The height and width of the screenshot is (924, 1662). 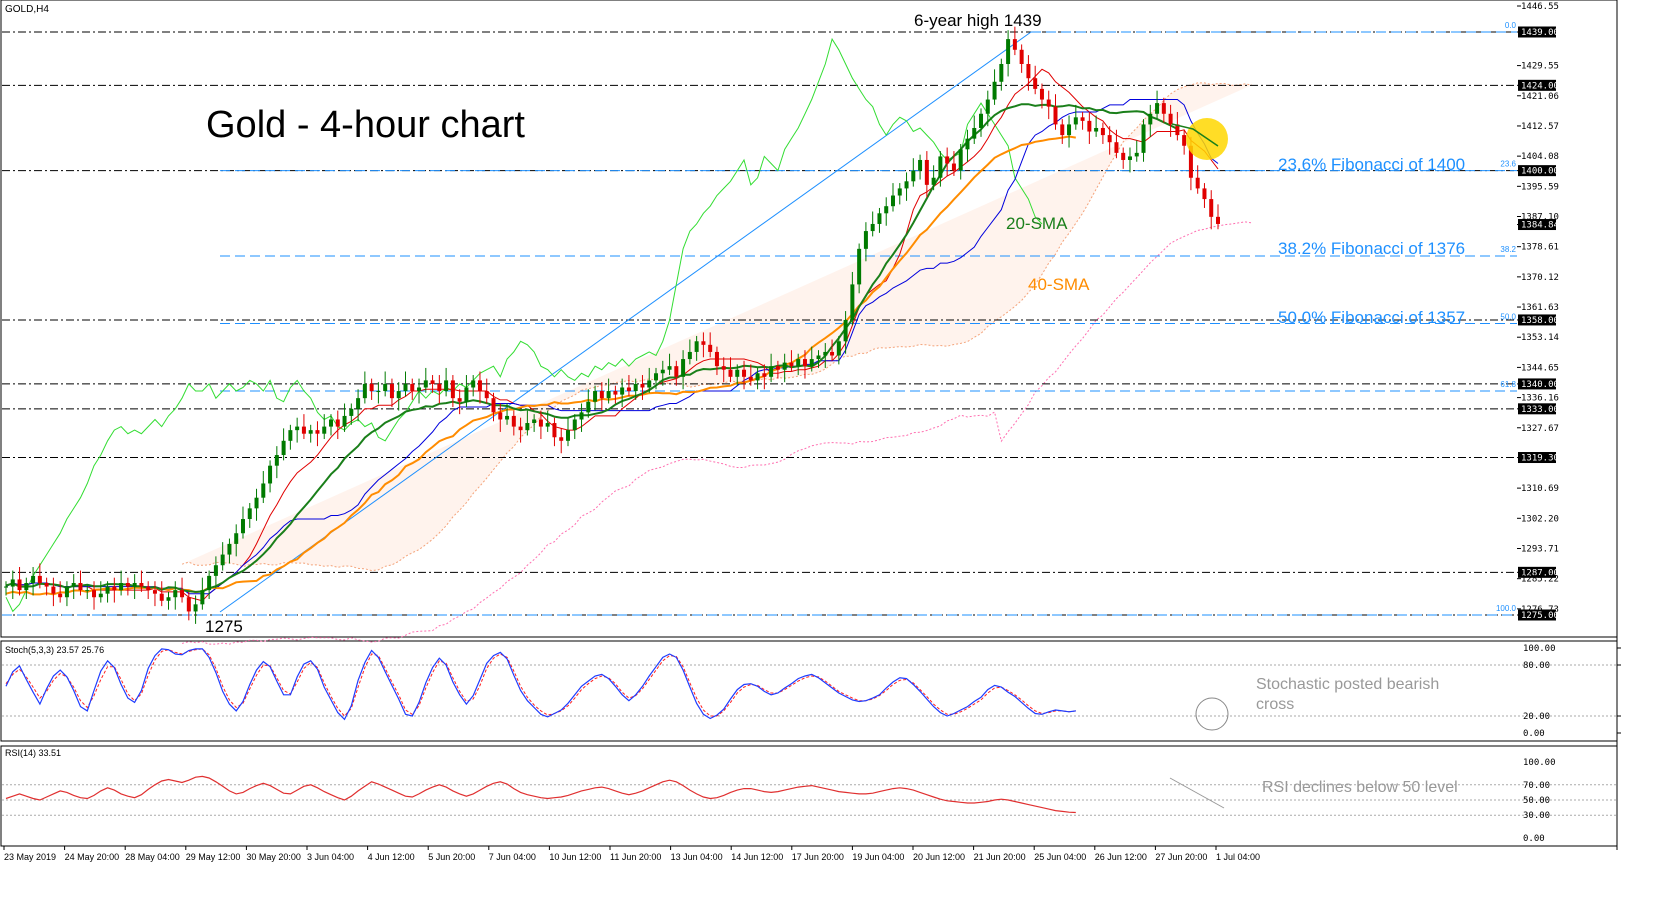 I want to click on price-tick-label: 1361.63, so click(x=1540, y=308).